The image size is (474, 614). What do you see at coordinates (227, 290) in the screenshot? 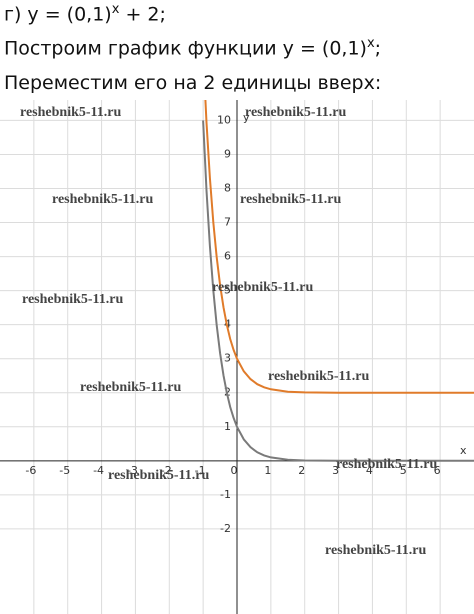
I see `y-tick-label: 5` at bounding box center [227, 290].